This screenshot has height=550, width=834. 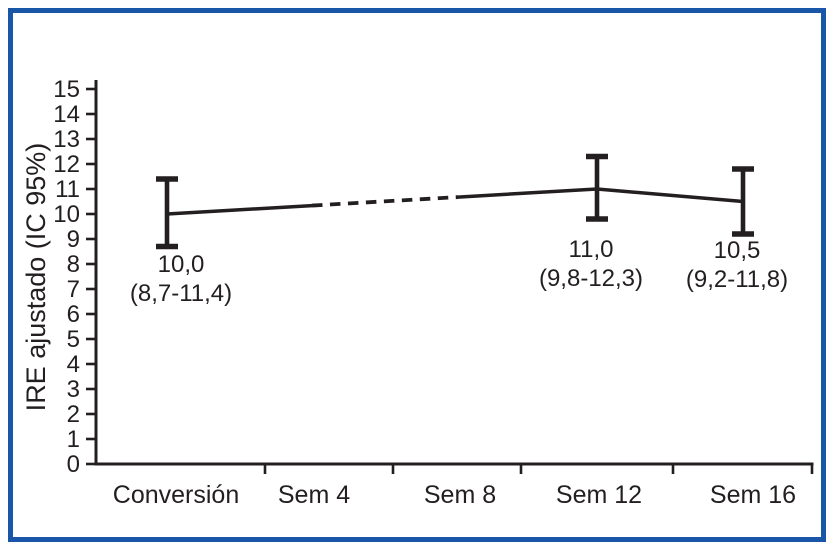 What do you see at coordinates (73, 289) in the screenshot?
I see `y-axis-tick-label: 7` at bounding box center [73, 289].